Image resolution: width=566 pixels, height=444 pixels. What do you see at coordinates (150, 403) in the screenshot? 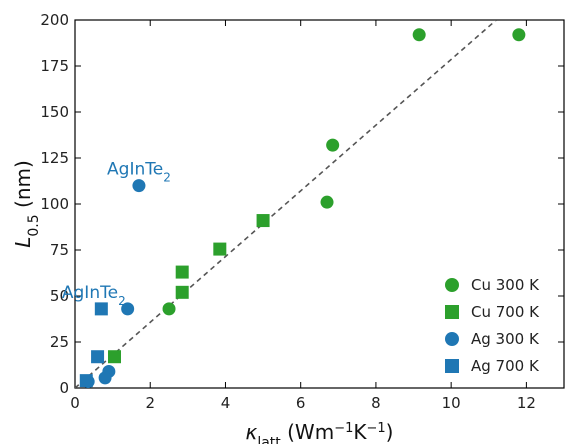
I see `x-tick-label: 2` at bounding box center [150, 403].